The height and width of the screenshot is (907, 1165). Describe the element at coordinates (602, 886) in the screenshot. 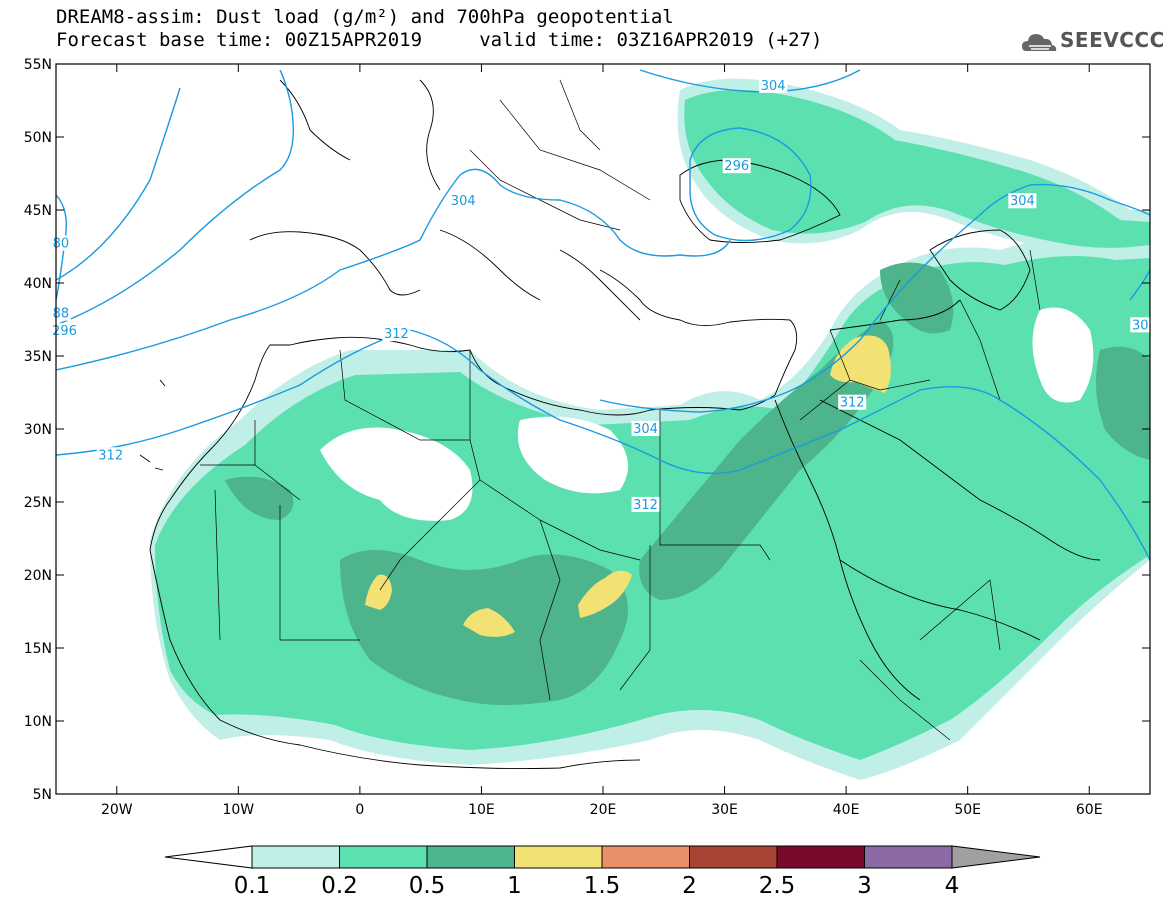

I see `colorbar-level-label: 1.5` at that location.